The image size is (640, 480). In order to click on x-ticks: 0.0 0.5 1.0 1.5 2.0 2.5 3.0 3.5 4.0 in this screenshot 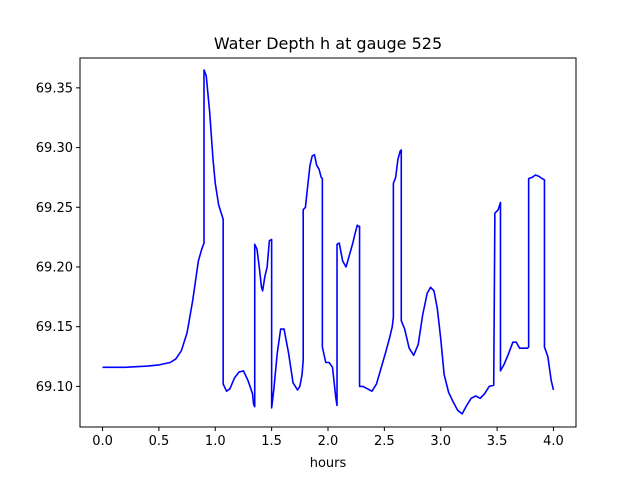, I will do `click(328, 438)`.